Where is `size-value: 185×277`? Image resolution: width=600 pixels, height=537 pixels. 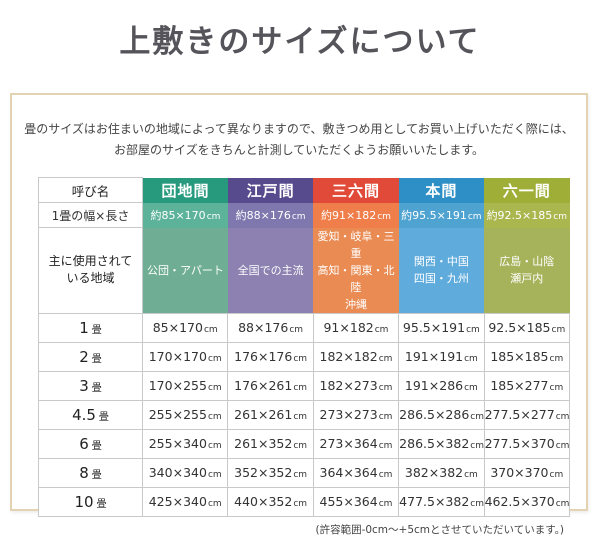 size-value: 185×277 is located at coordinates (519, 385).